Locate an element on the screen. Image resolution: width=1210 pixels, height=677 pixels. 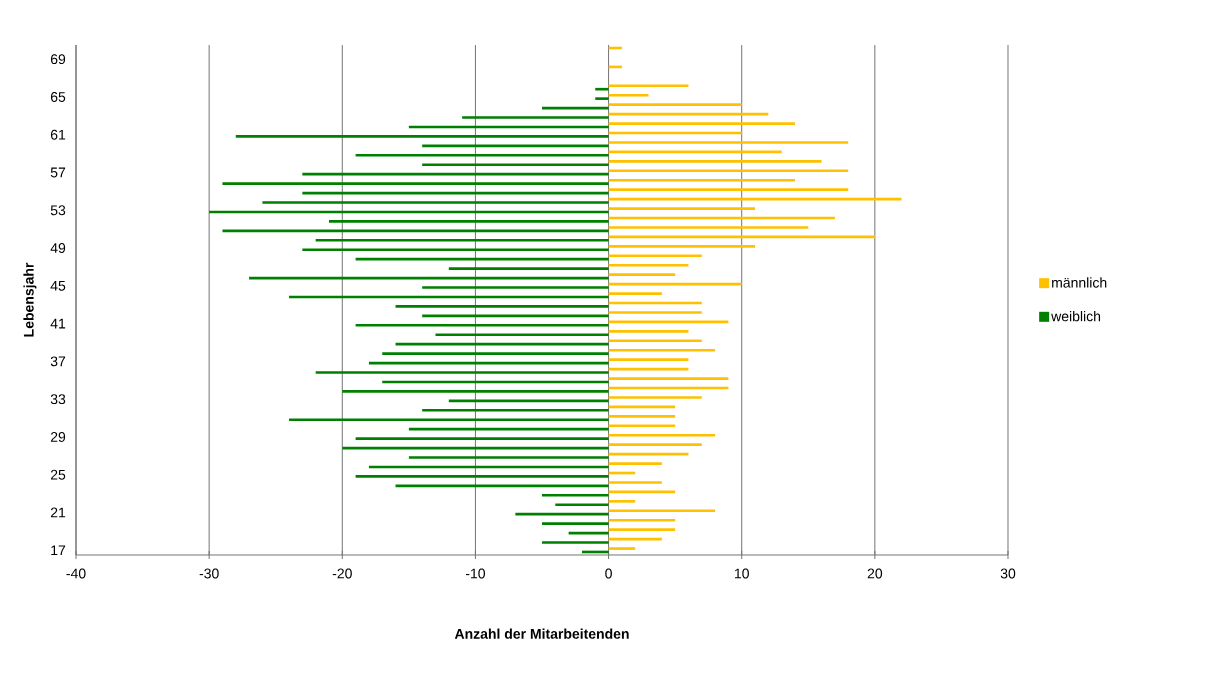
y-tick-label: 45 is located at coordinates (58, 285).